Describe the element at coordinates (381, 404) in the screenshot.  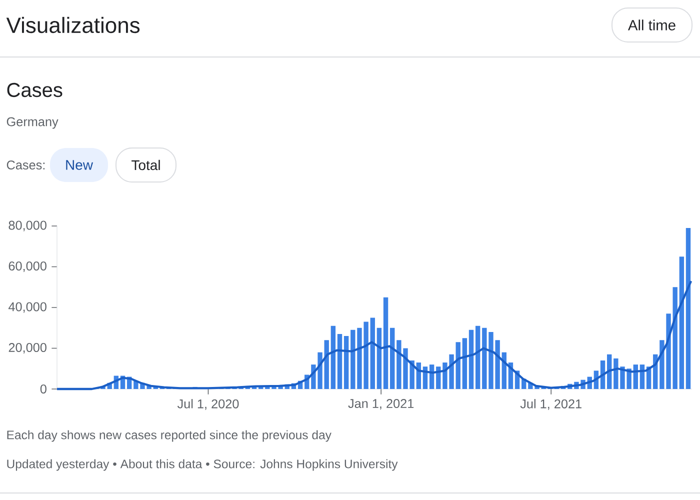
I see `x-tick-label: Jan 1, 2021` at that location.